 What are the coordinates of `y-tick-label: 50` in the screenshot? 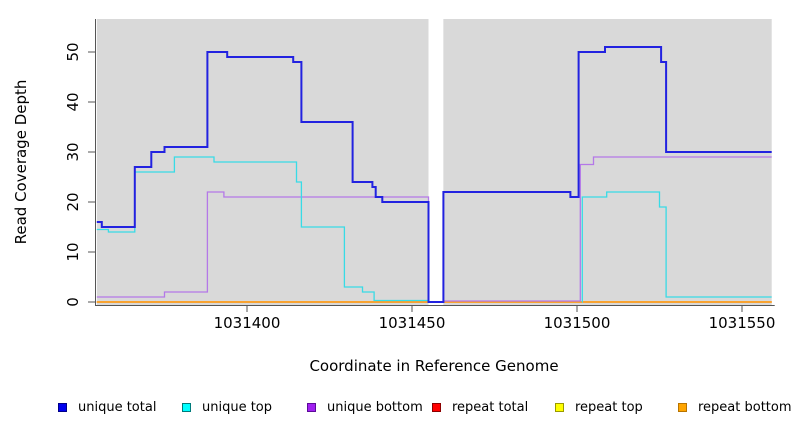 It's located at (73, 51).